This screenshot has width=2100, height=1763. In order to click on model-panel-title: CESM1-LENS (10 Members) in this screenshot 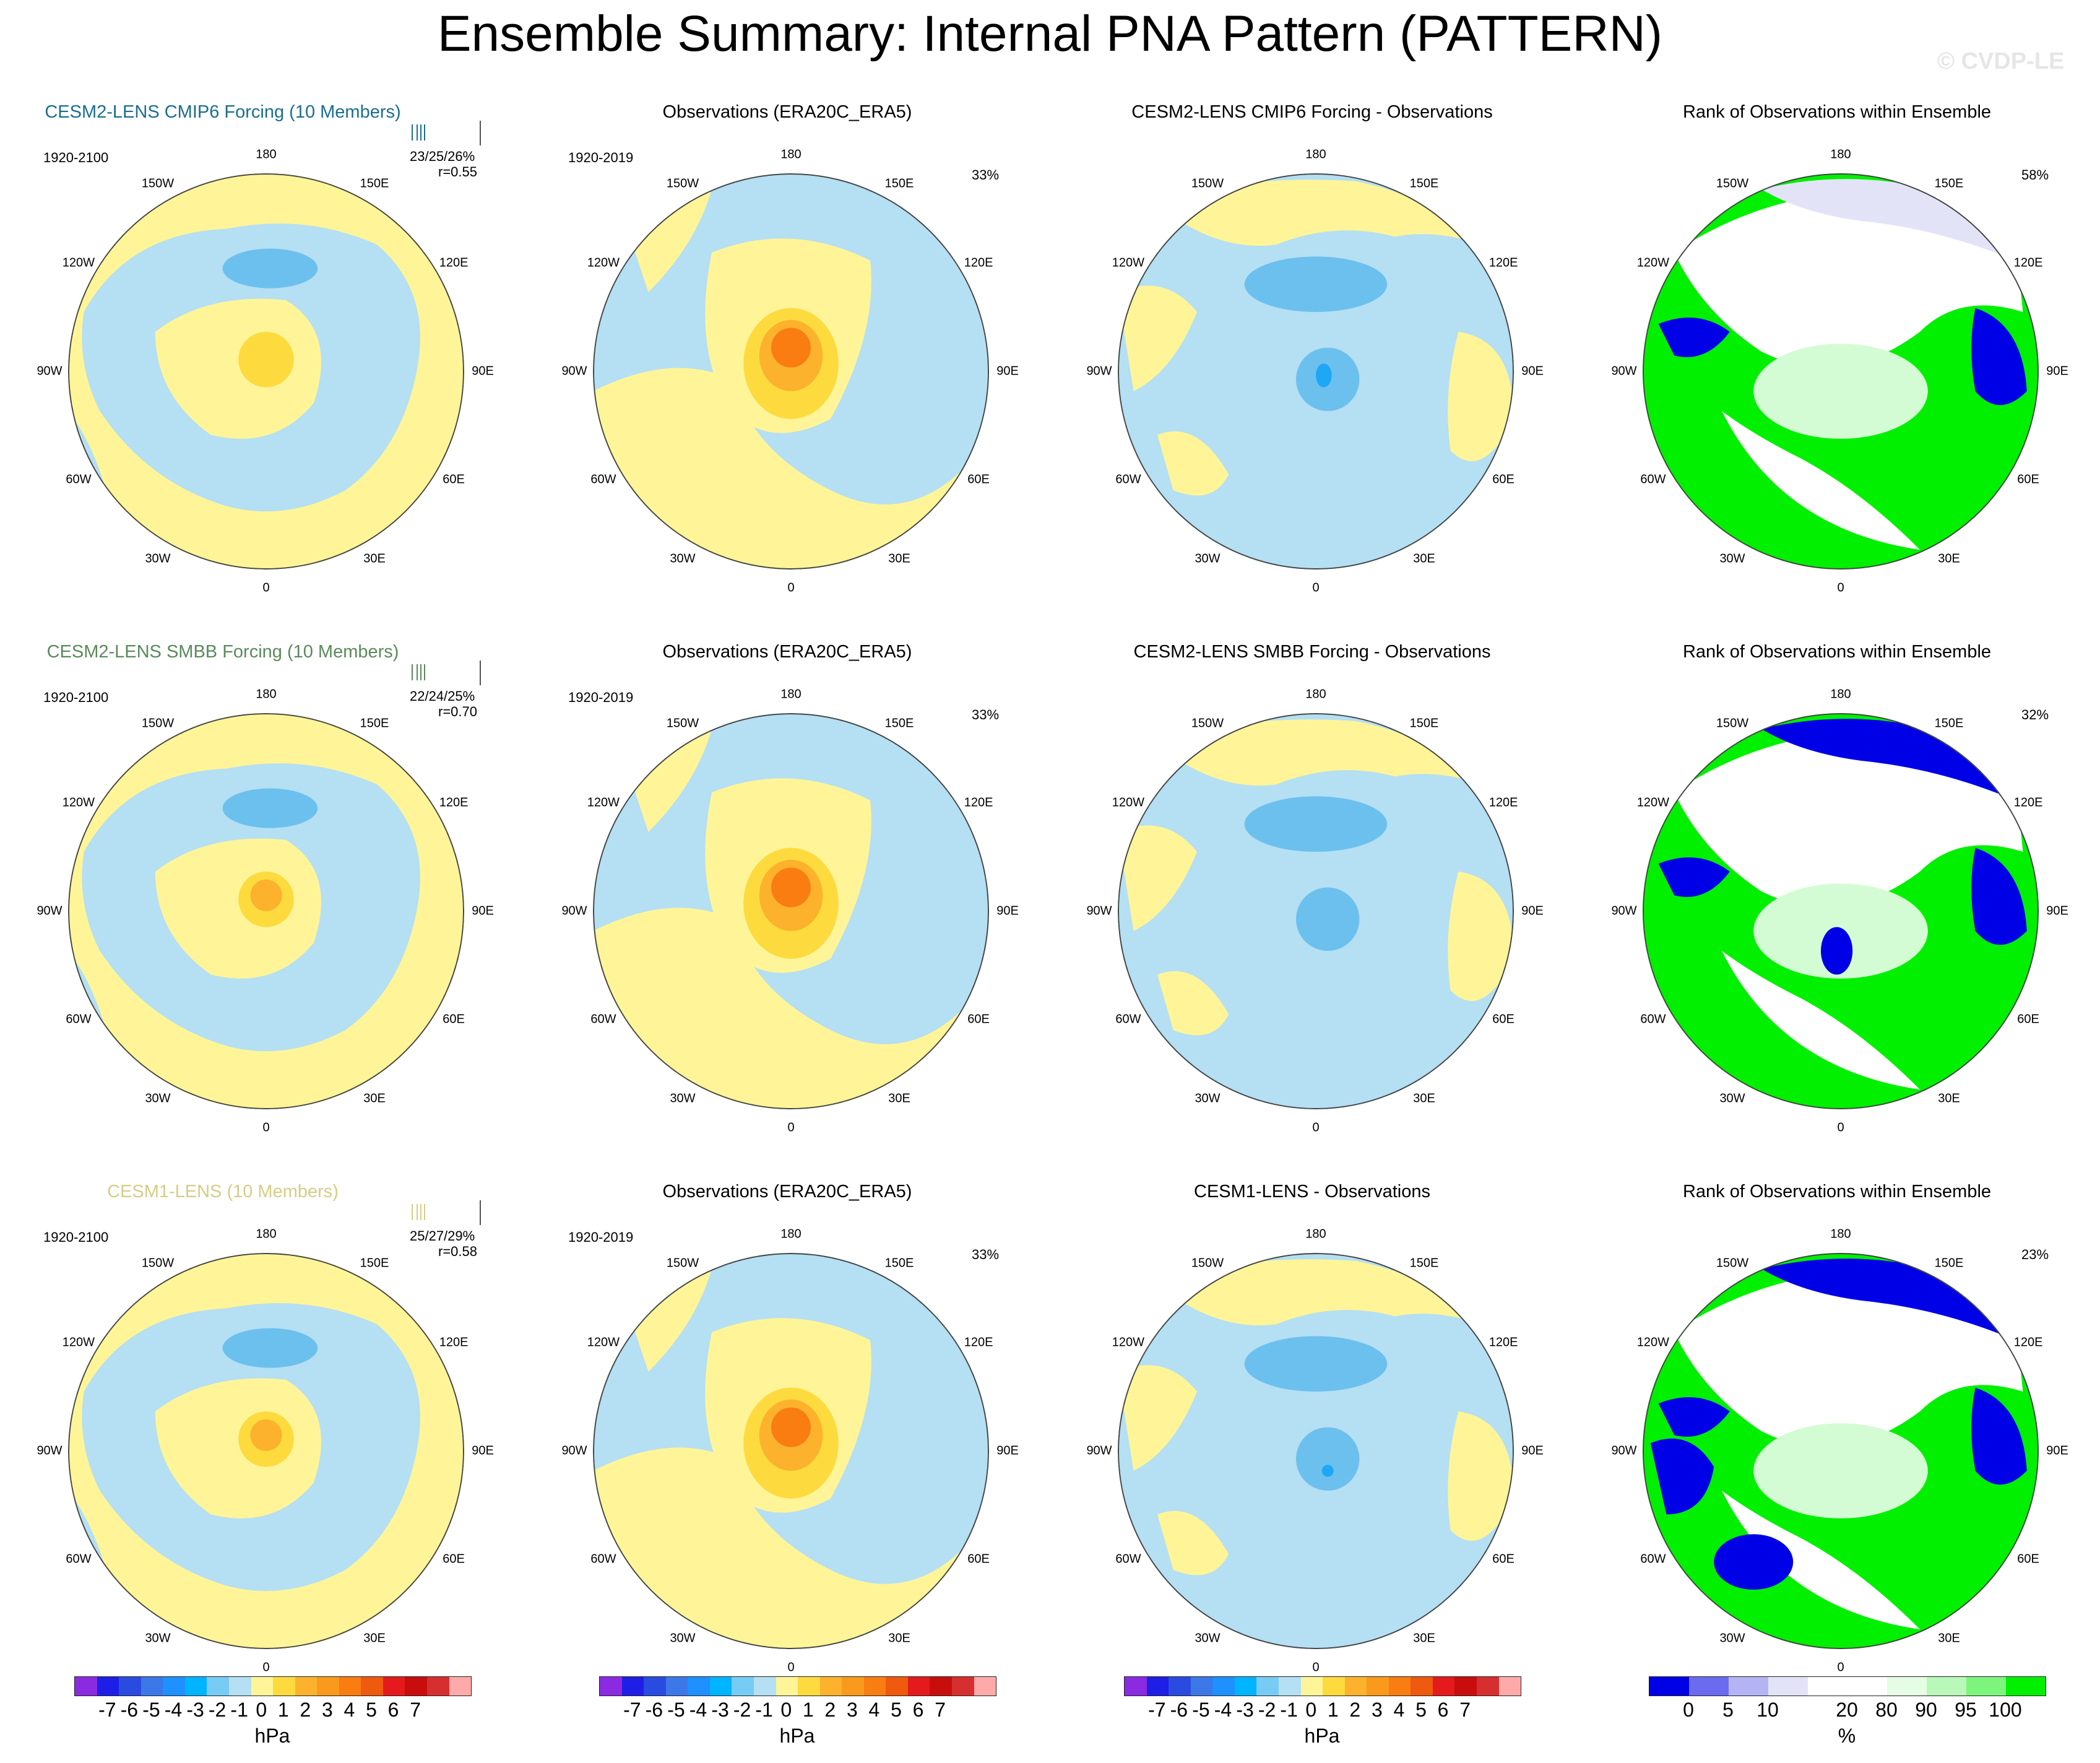, I will do `click(223, 1192)`.